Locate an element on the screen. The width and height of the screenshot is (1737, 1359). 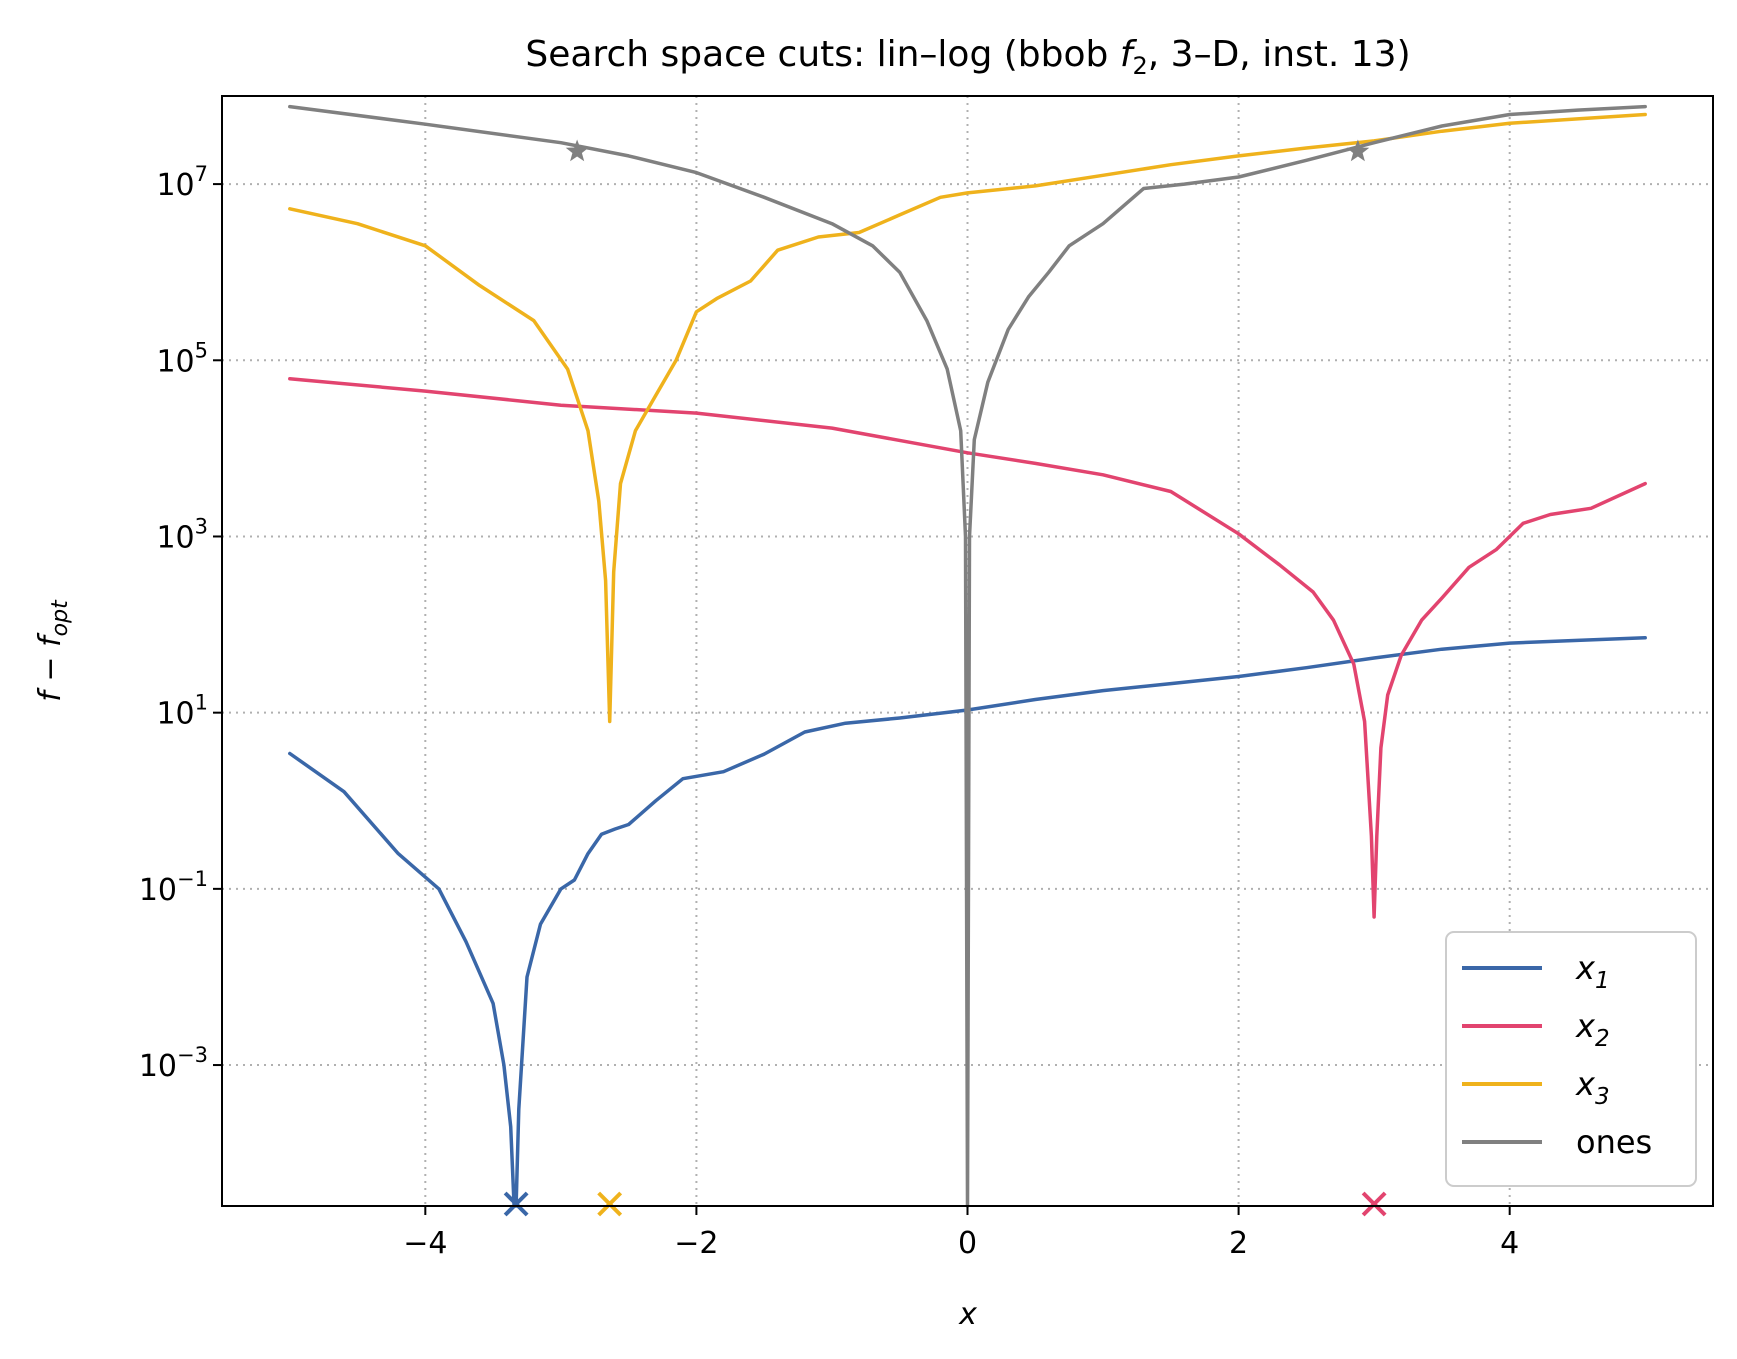
legend-label-ones: ones is located at coordinates (1614, 1142).